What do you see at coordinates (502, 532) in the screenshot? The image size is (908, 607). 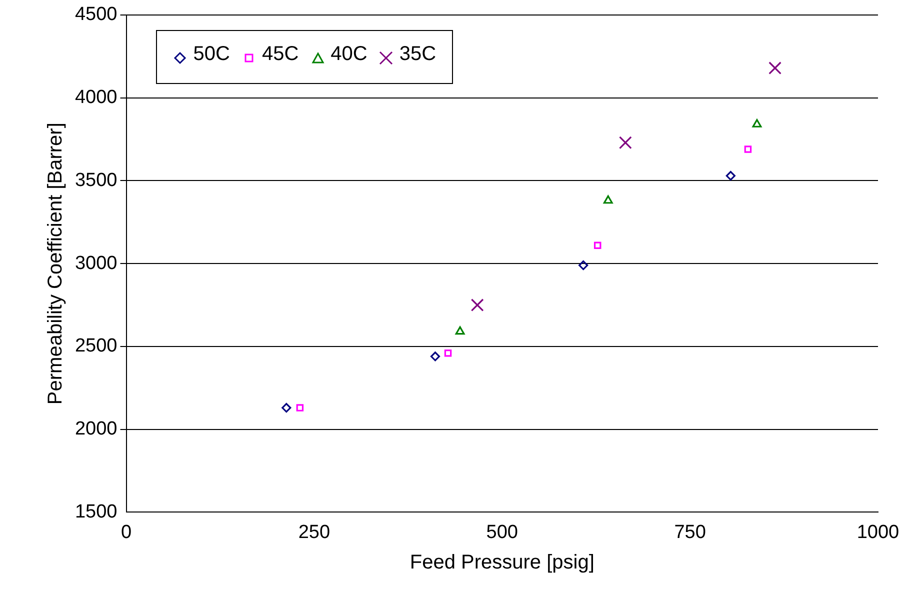 I see `x-tick-label: 500` at bounding box center [502, 532].